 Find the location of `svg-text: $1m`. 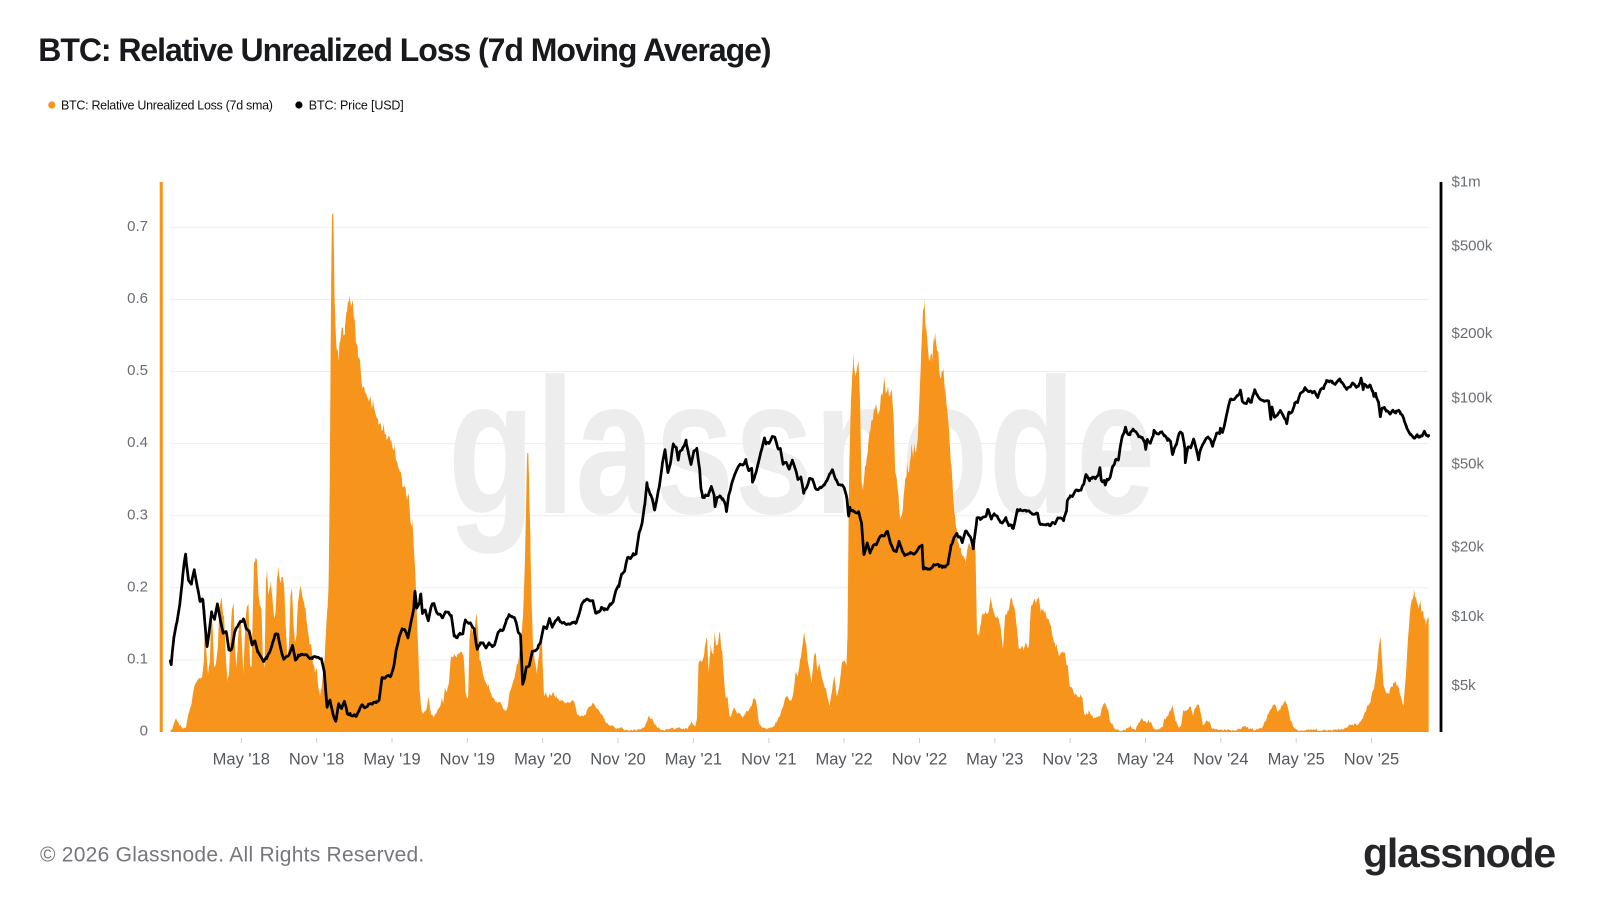

svg-text: $1m is located at coordinates (1466, 181).